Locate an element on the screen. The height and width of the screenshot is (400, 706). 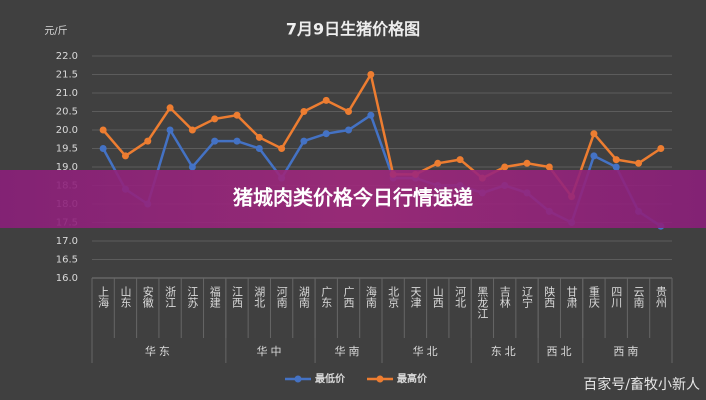
y-tick-label: 20.5 is located at coordinates (67, 112).